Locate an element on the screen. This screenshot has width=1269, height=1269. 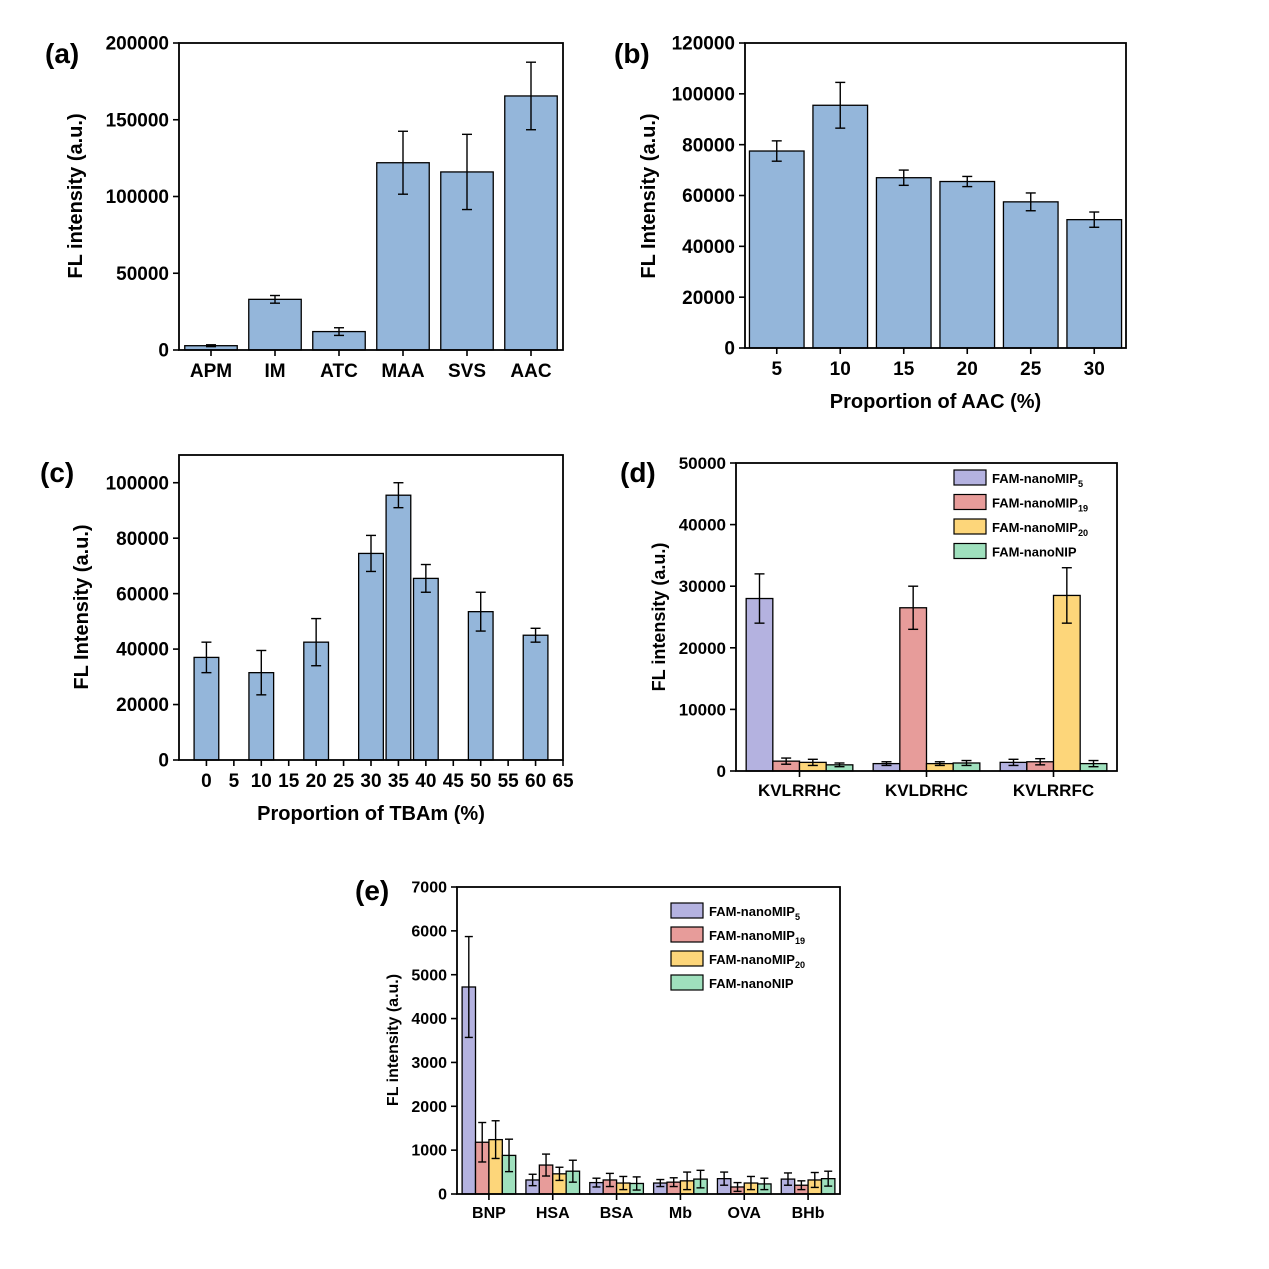
x-tick-label: KVLDRHC is located at coordinates (926, 790).